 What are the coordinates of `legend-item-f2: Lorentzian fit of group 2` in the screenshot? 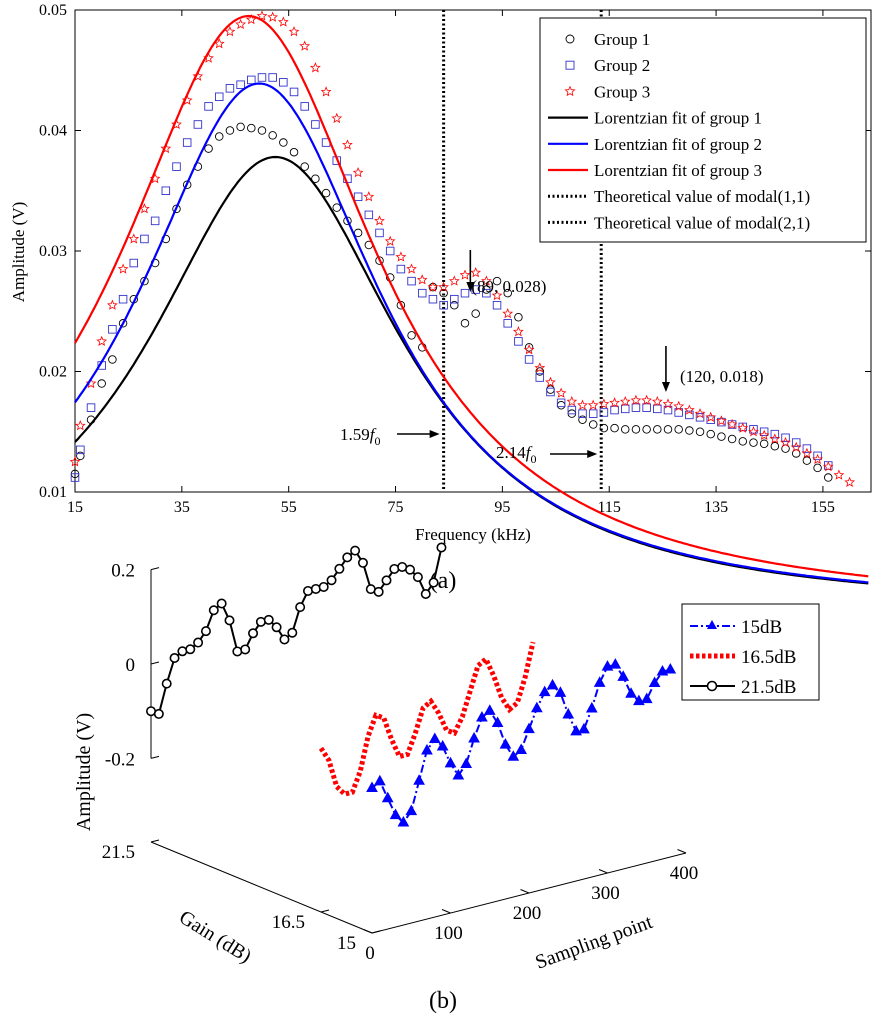 It's located at (655, 144).